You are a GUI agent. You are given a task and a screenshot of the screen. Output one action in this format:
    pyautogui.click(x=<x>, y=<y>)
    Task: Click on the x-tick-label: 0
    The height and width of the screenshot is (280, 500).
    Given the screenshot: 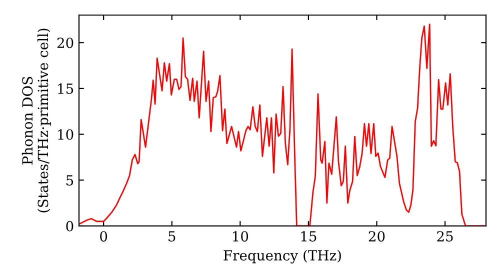 What is the action you would take?
    pyautogui.click(x=104, y=236)
    